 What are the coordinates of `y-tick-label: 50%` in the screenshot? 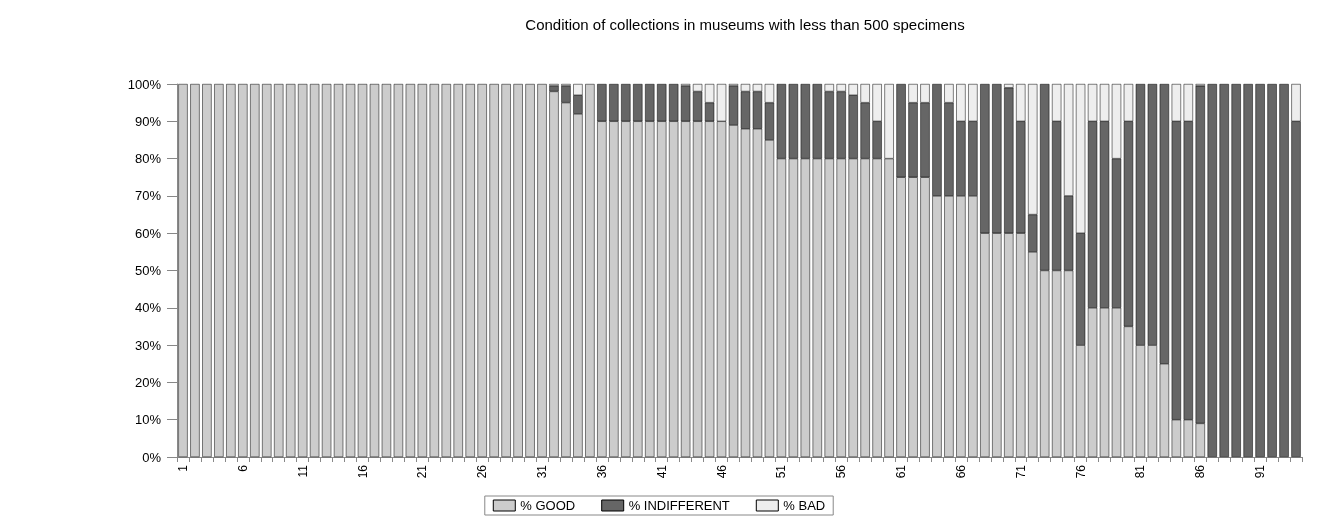 It's located at (148, 270).